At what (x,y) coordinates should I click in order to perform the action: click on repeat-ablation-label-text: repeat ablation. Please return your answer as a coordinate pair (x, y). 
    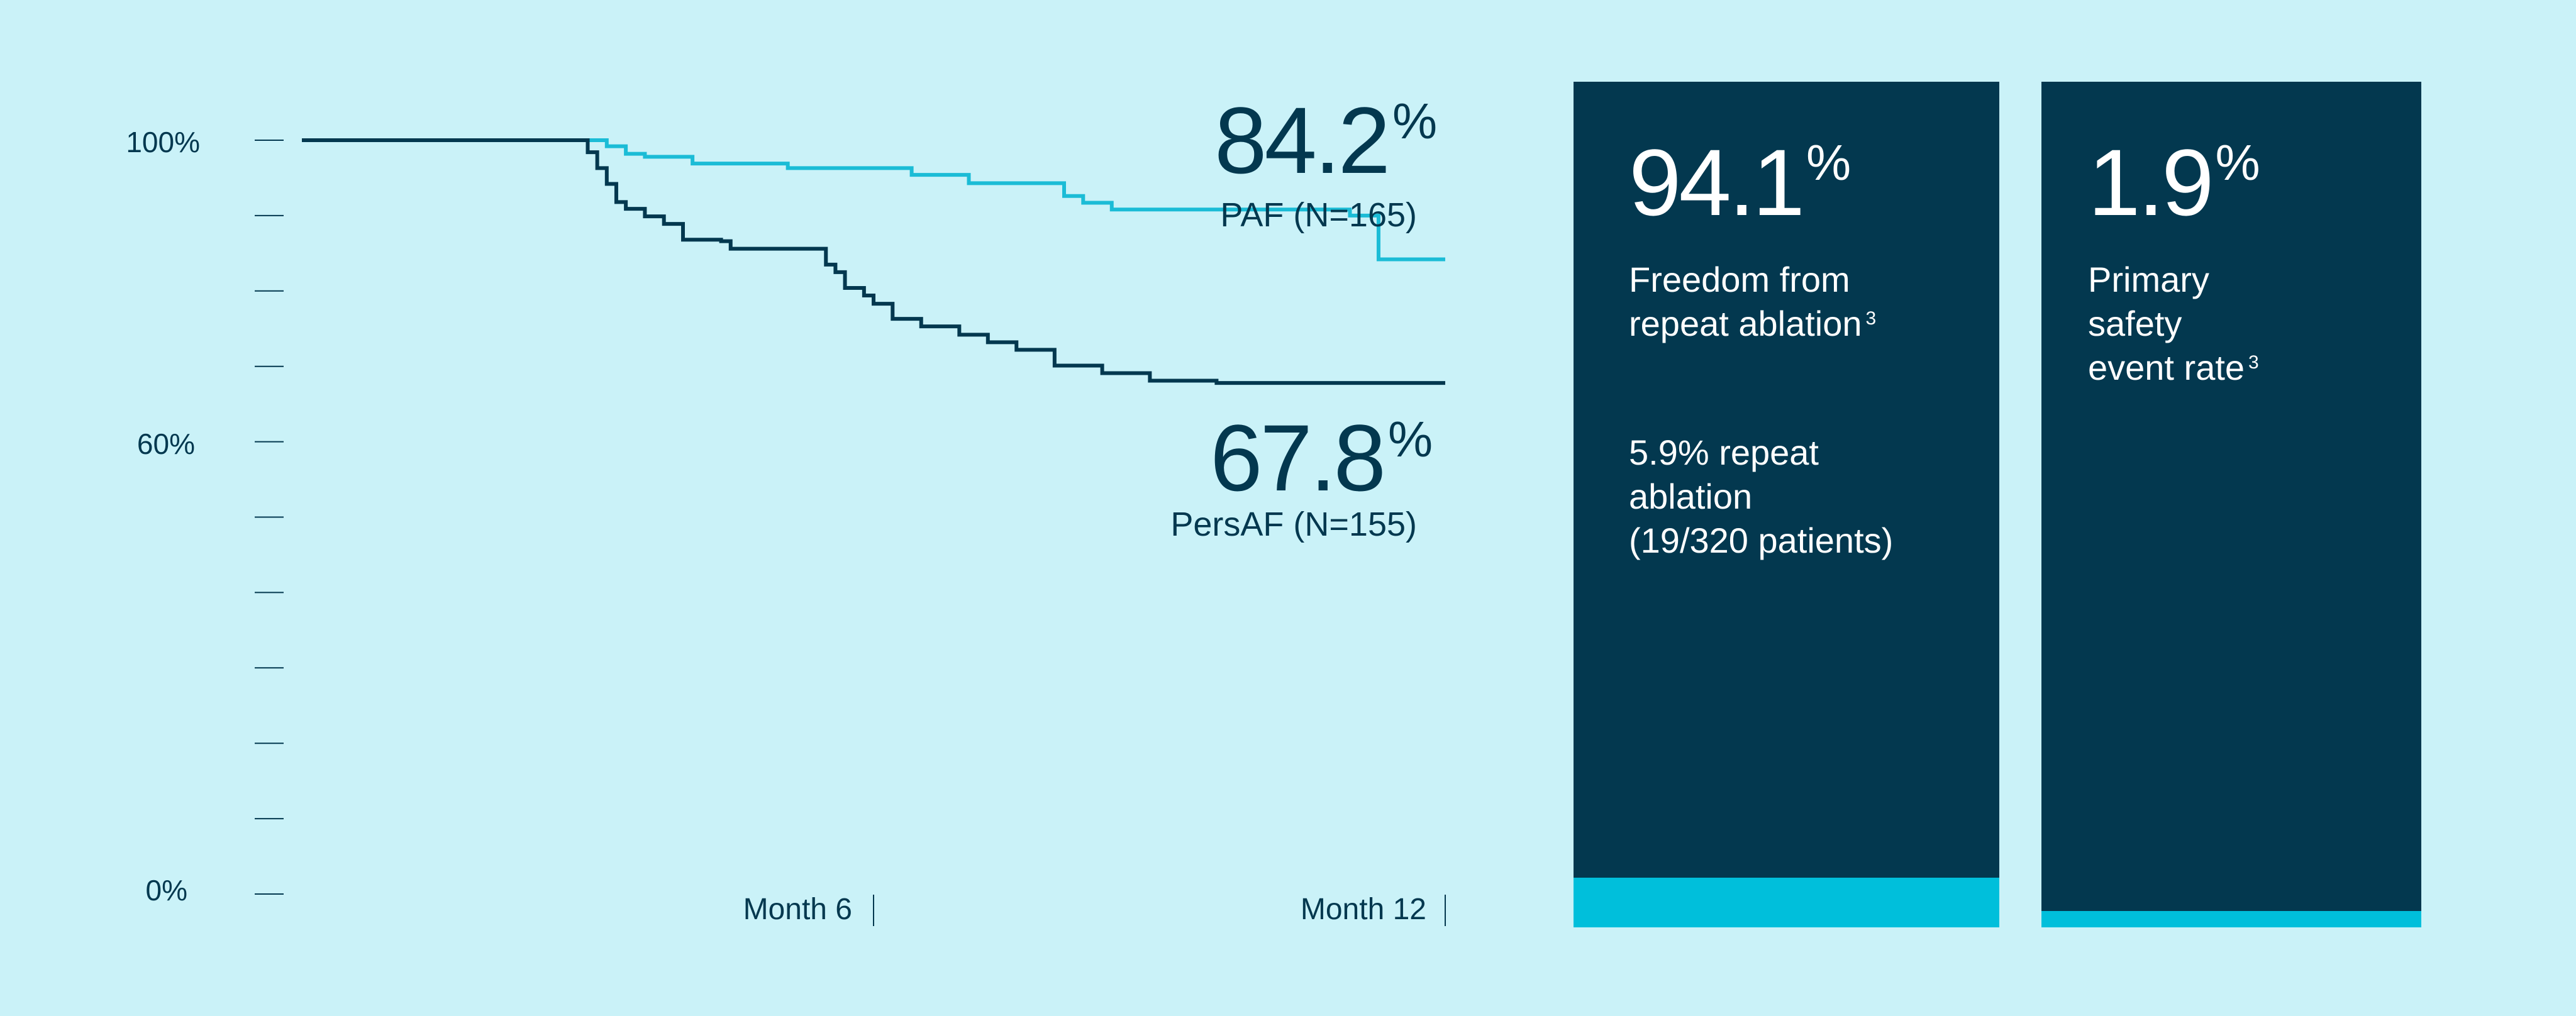
    Looking at the image, I should click on (1745, 323).